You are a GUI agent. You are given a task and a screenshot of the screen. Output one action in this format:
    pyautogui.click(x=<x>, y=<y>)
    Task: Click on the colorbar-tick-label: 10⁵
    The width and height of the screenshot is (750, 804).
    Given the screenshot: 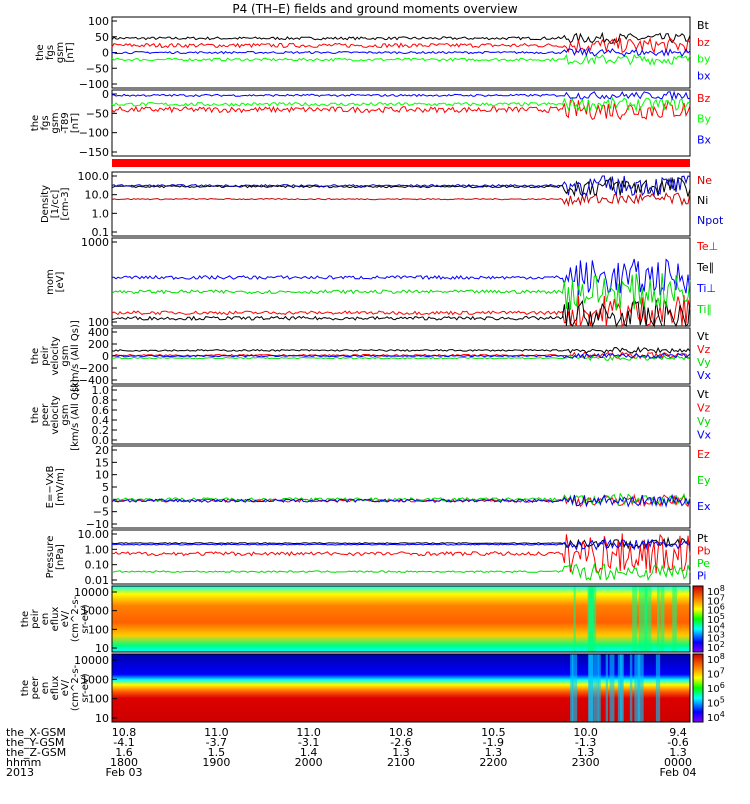 What is the action you would take?
    pyautogui.click(x=716, y=703)
    